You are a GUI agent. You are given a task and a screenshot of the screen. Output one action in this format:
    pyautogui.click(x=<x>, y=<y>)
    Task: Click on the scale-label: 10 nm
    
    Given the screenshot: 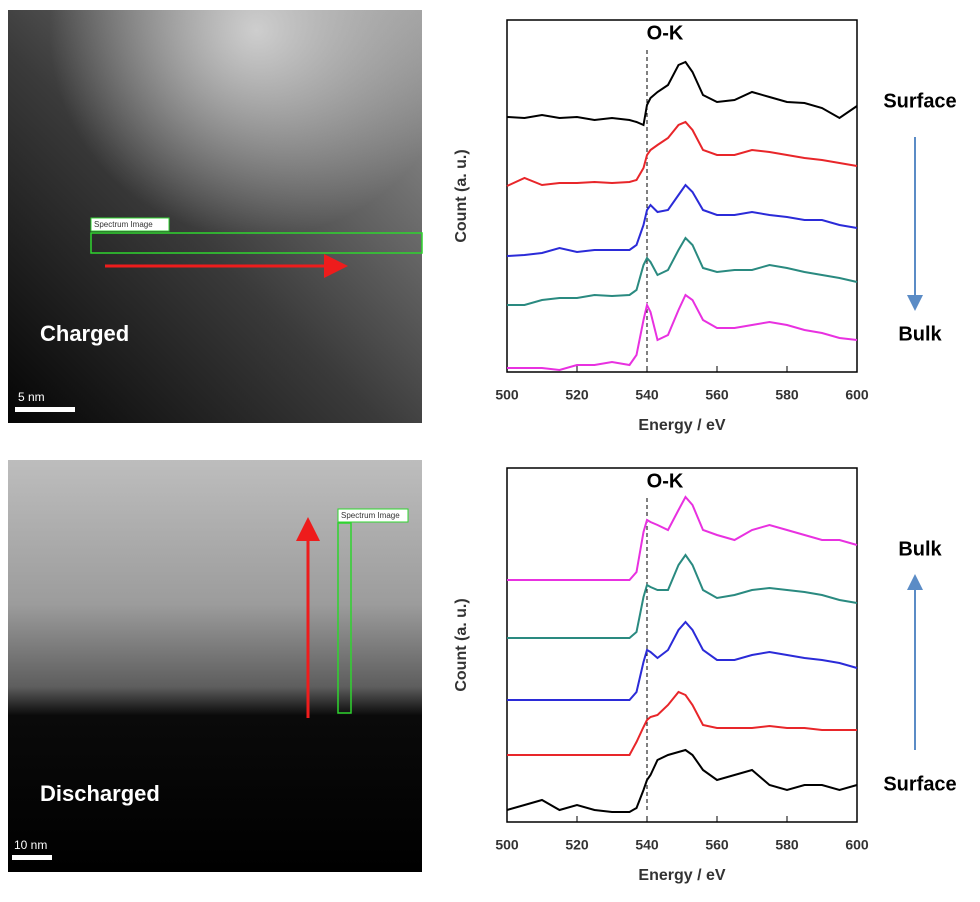 What is the action you would take?
    pyautogui.click(x=30, y=845)
    